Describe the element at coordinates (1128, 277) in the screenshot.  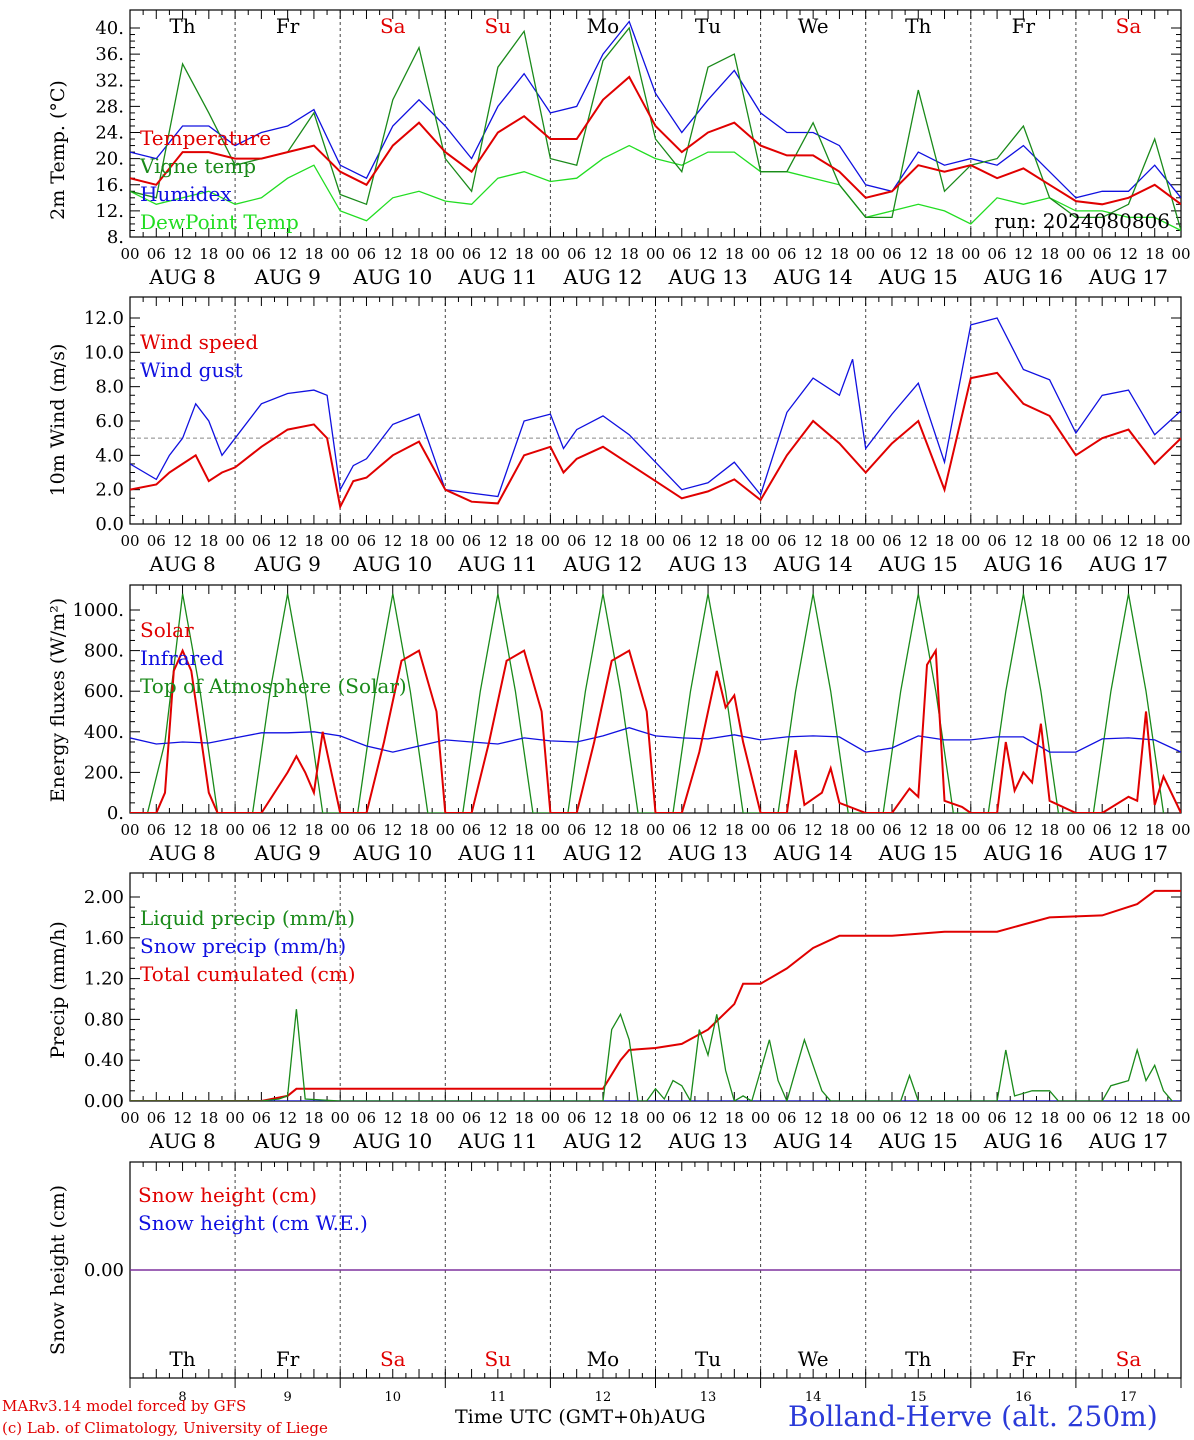
I see `date-label: AUG 17` at that location.